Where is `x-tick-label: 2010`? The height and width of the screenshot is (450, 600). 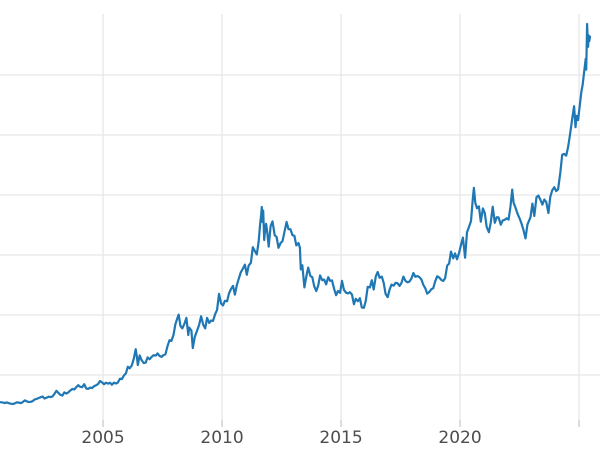
x-tick-label: 2010 is located at coordinates (221, 438).